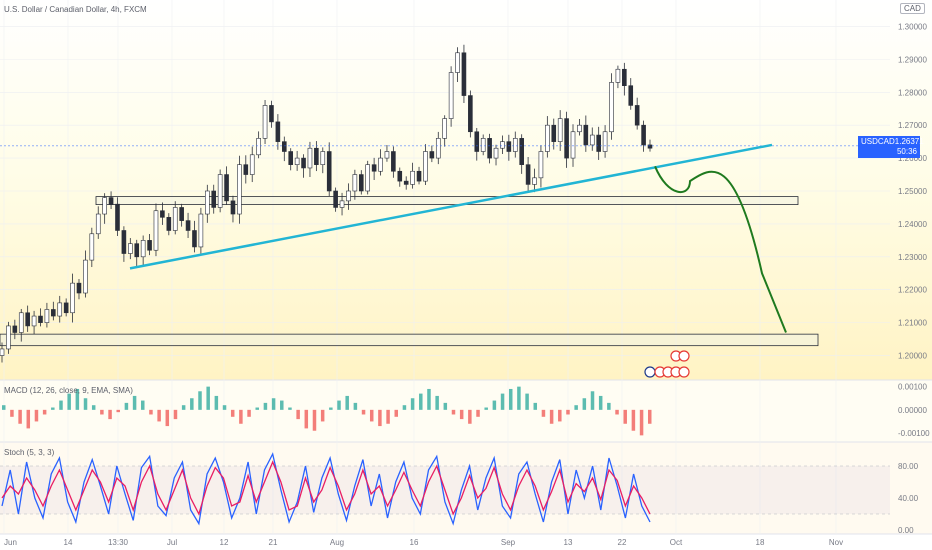 The width and height of the screenshot is (932, 550). Describe the element at coordinates (912, 158) in the screenshot. I see `price-tick-label: 1.26000` at that location.